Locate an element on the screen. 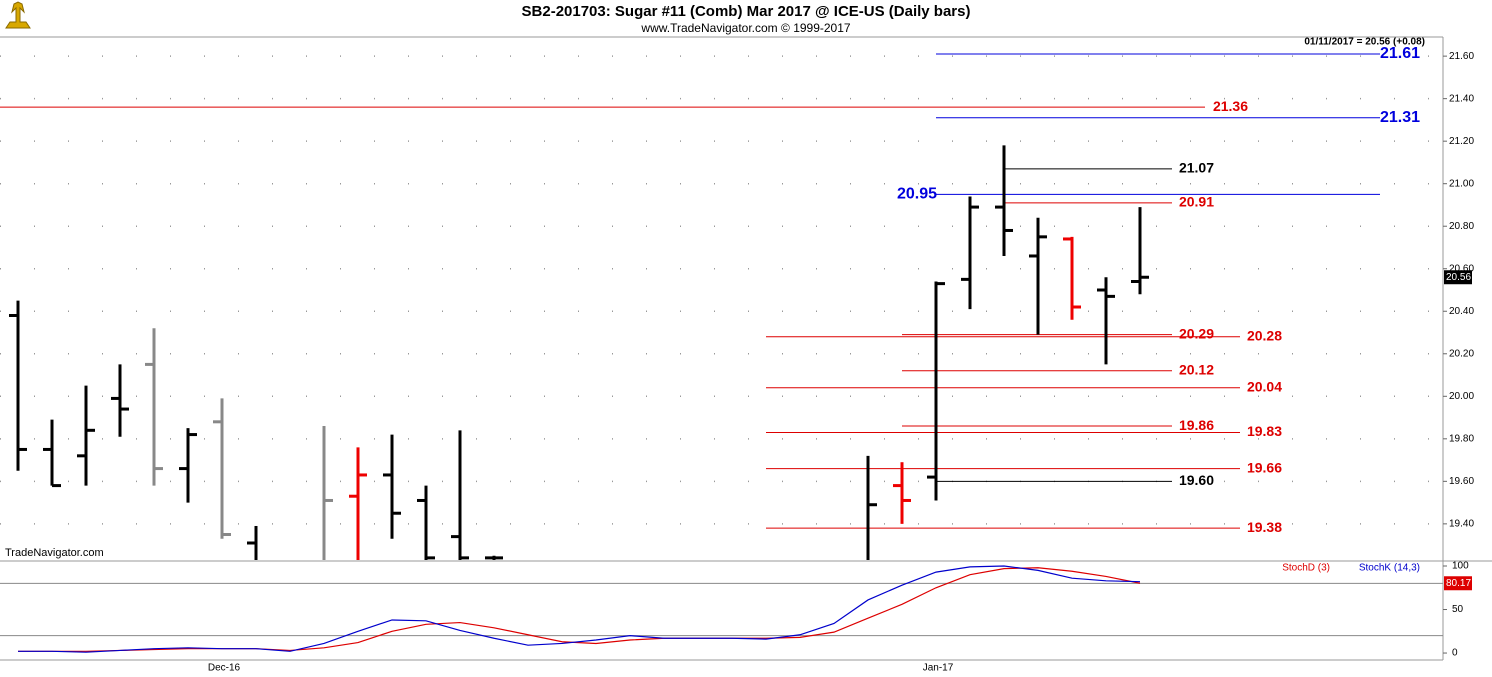 The width and height of the screenshot is (1492, 677). stoch-line is located at coordinates (579, 609).